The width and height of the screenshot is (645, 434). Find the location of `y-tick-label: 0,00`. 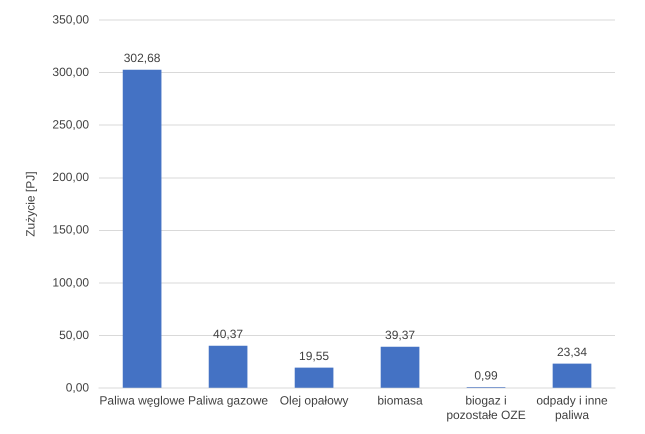

y-tick-label: 0,00 is located at coordinates (78, 387).